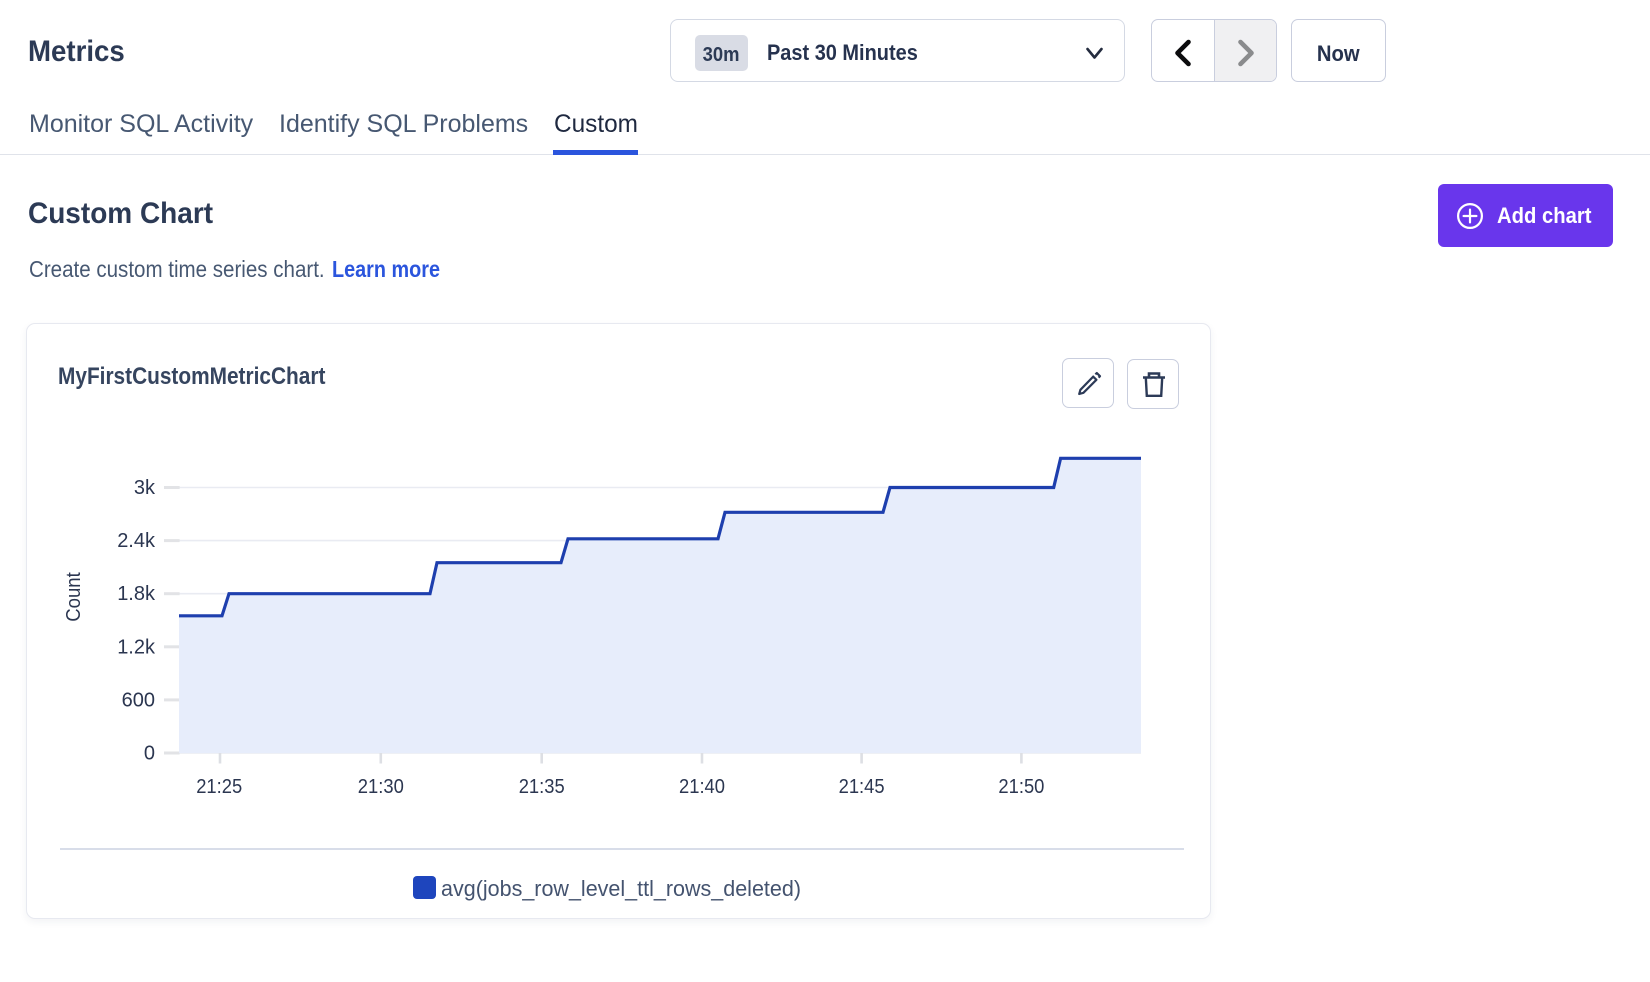  What do you see at coordinates (145, 488) in the screenshot?
I see `svg-text: 3k` at bounding box center [145, 488].